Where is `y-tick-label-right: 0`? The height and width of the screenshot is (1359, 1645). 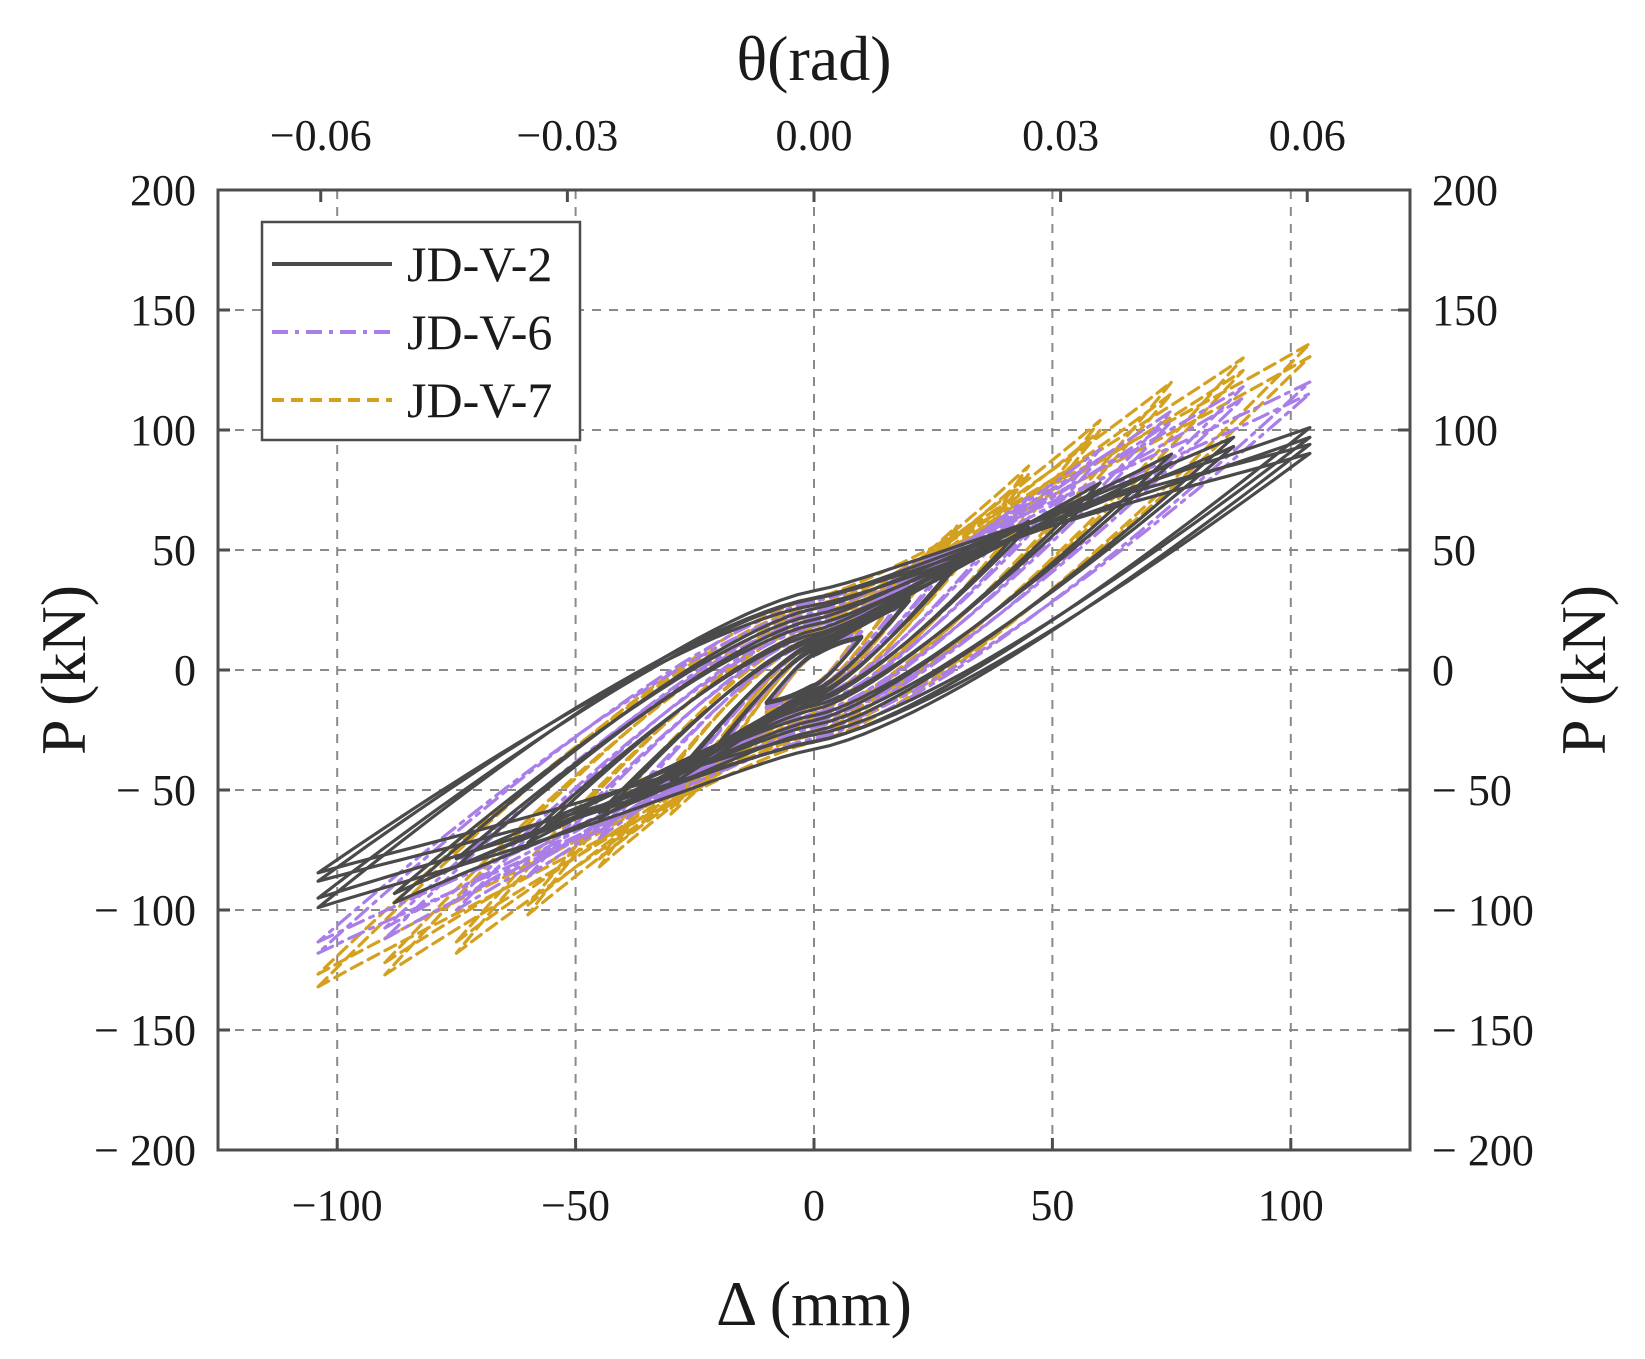 y-tick-label-right: 0 is located at coordinates (1443, 670).